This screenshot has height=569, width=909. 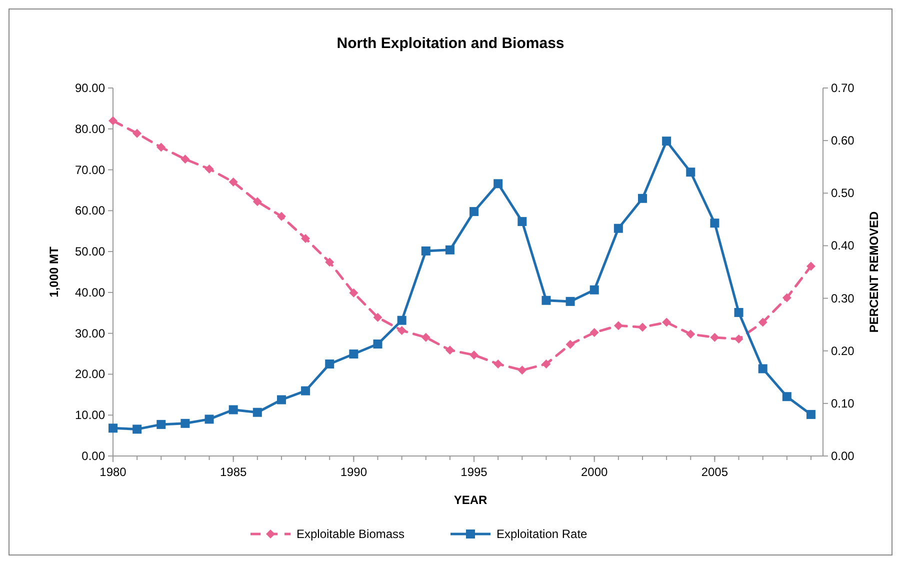 What do you see at coordinates (843, 456) in the screenshot?
I see `y2-tick-label: 0.00` at bounding box center [843, 456].